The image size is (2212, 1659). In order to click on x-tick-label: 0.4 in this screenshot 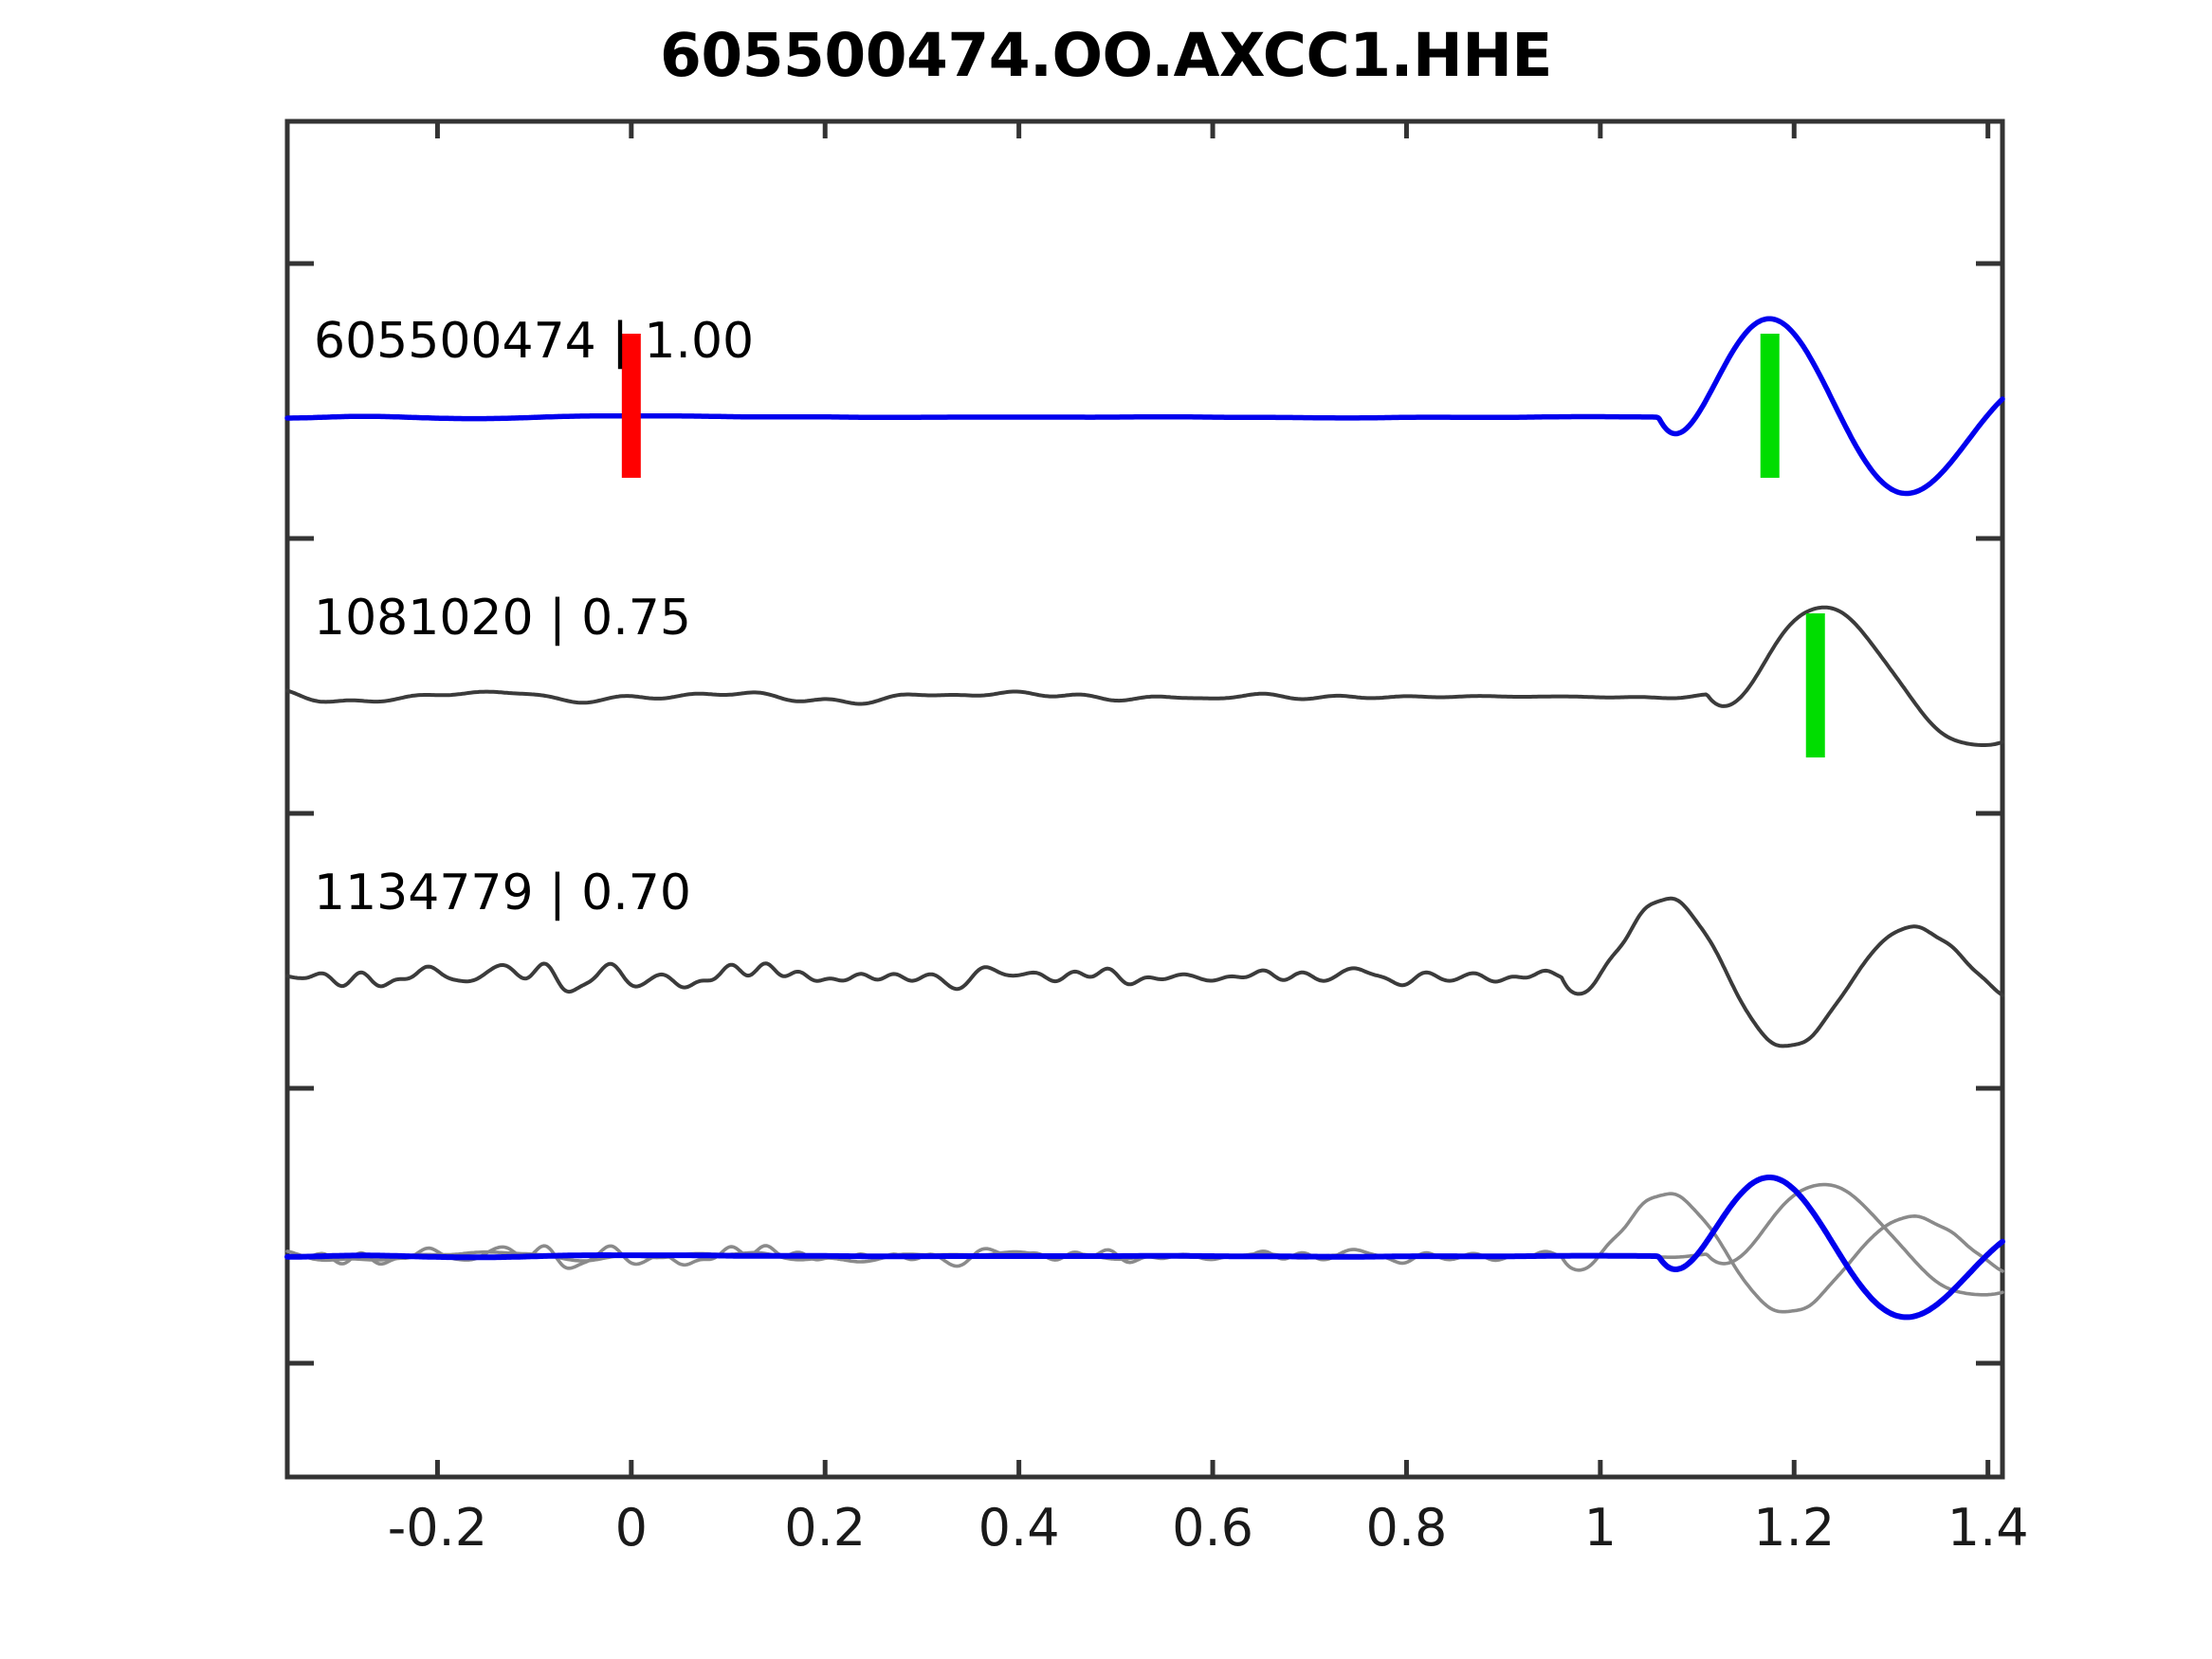, I will do `click(1019, 1528)`.